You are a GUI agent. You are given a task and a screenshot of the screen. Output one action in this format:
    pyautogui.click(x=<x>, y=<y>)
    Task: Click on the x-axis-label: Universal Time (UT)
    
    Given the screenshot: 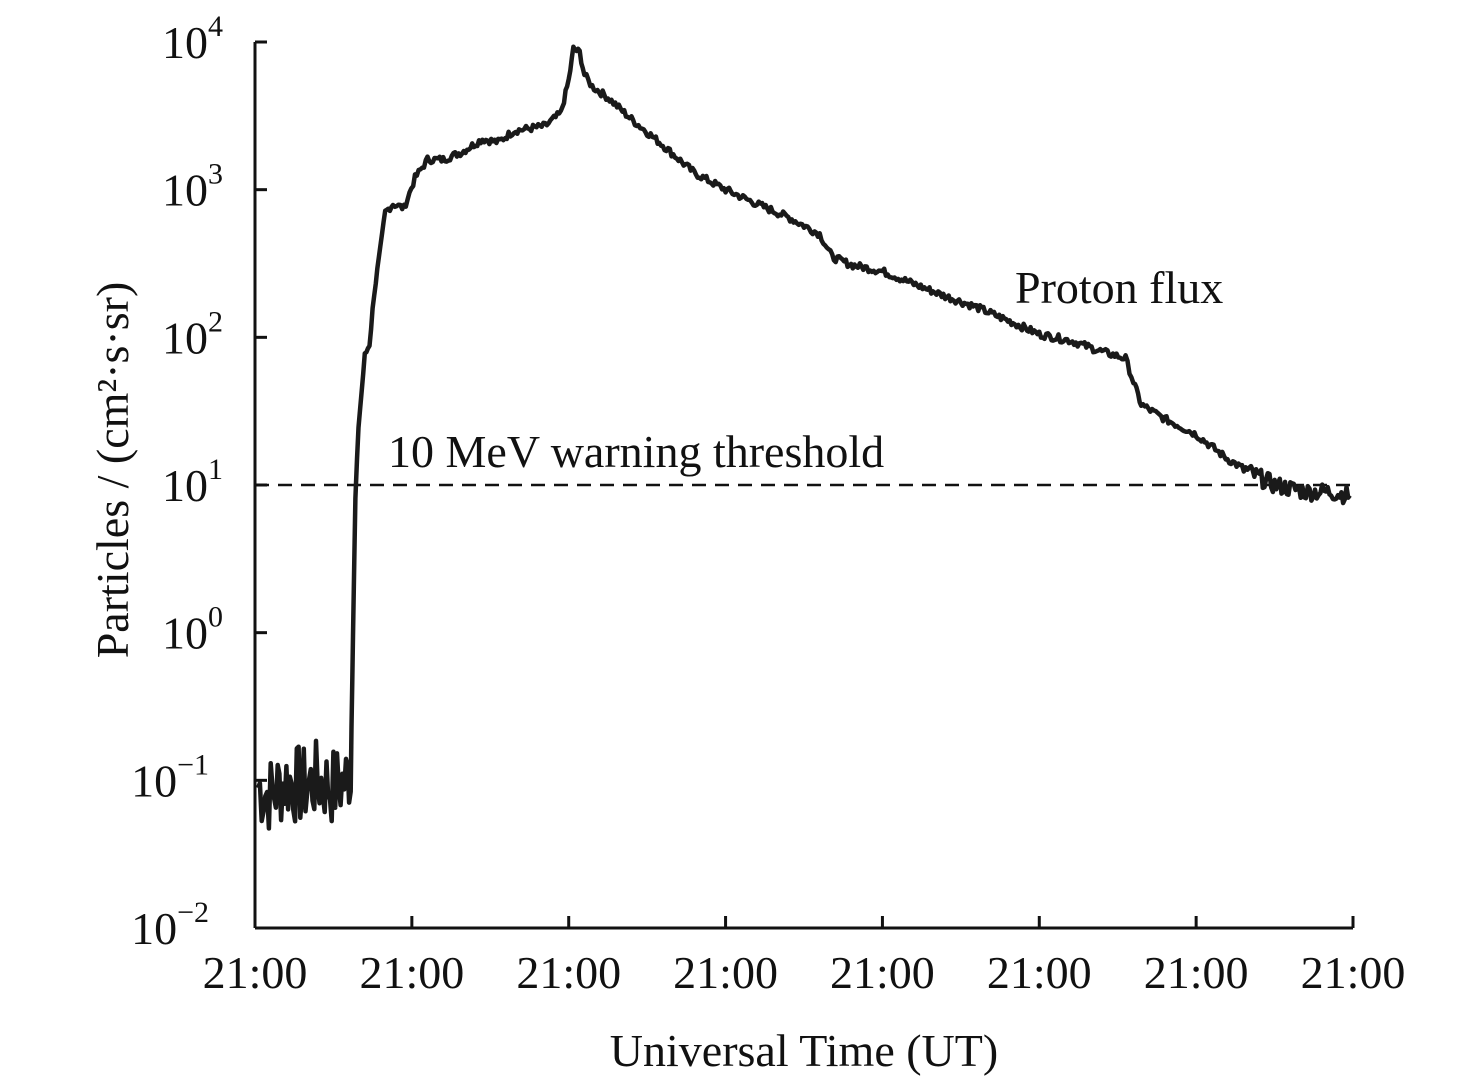 What is the action you would take?
    pyautogui.click(x=804, y=1050)
    